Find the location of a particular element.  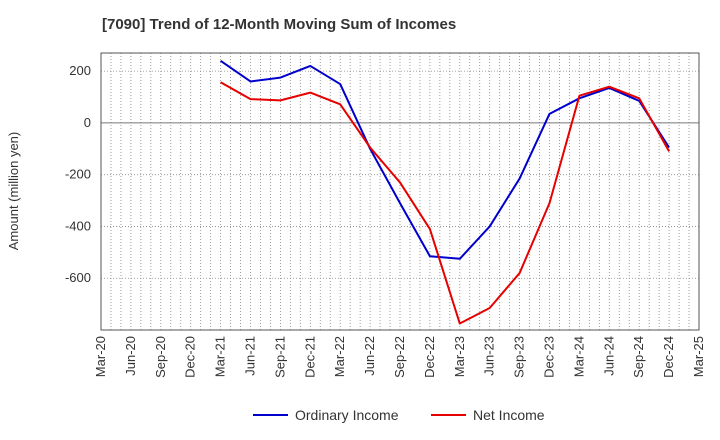

legend: Ordinary Income Net Income is located at coordinates (399, 415).